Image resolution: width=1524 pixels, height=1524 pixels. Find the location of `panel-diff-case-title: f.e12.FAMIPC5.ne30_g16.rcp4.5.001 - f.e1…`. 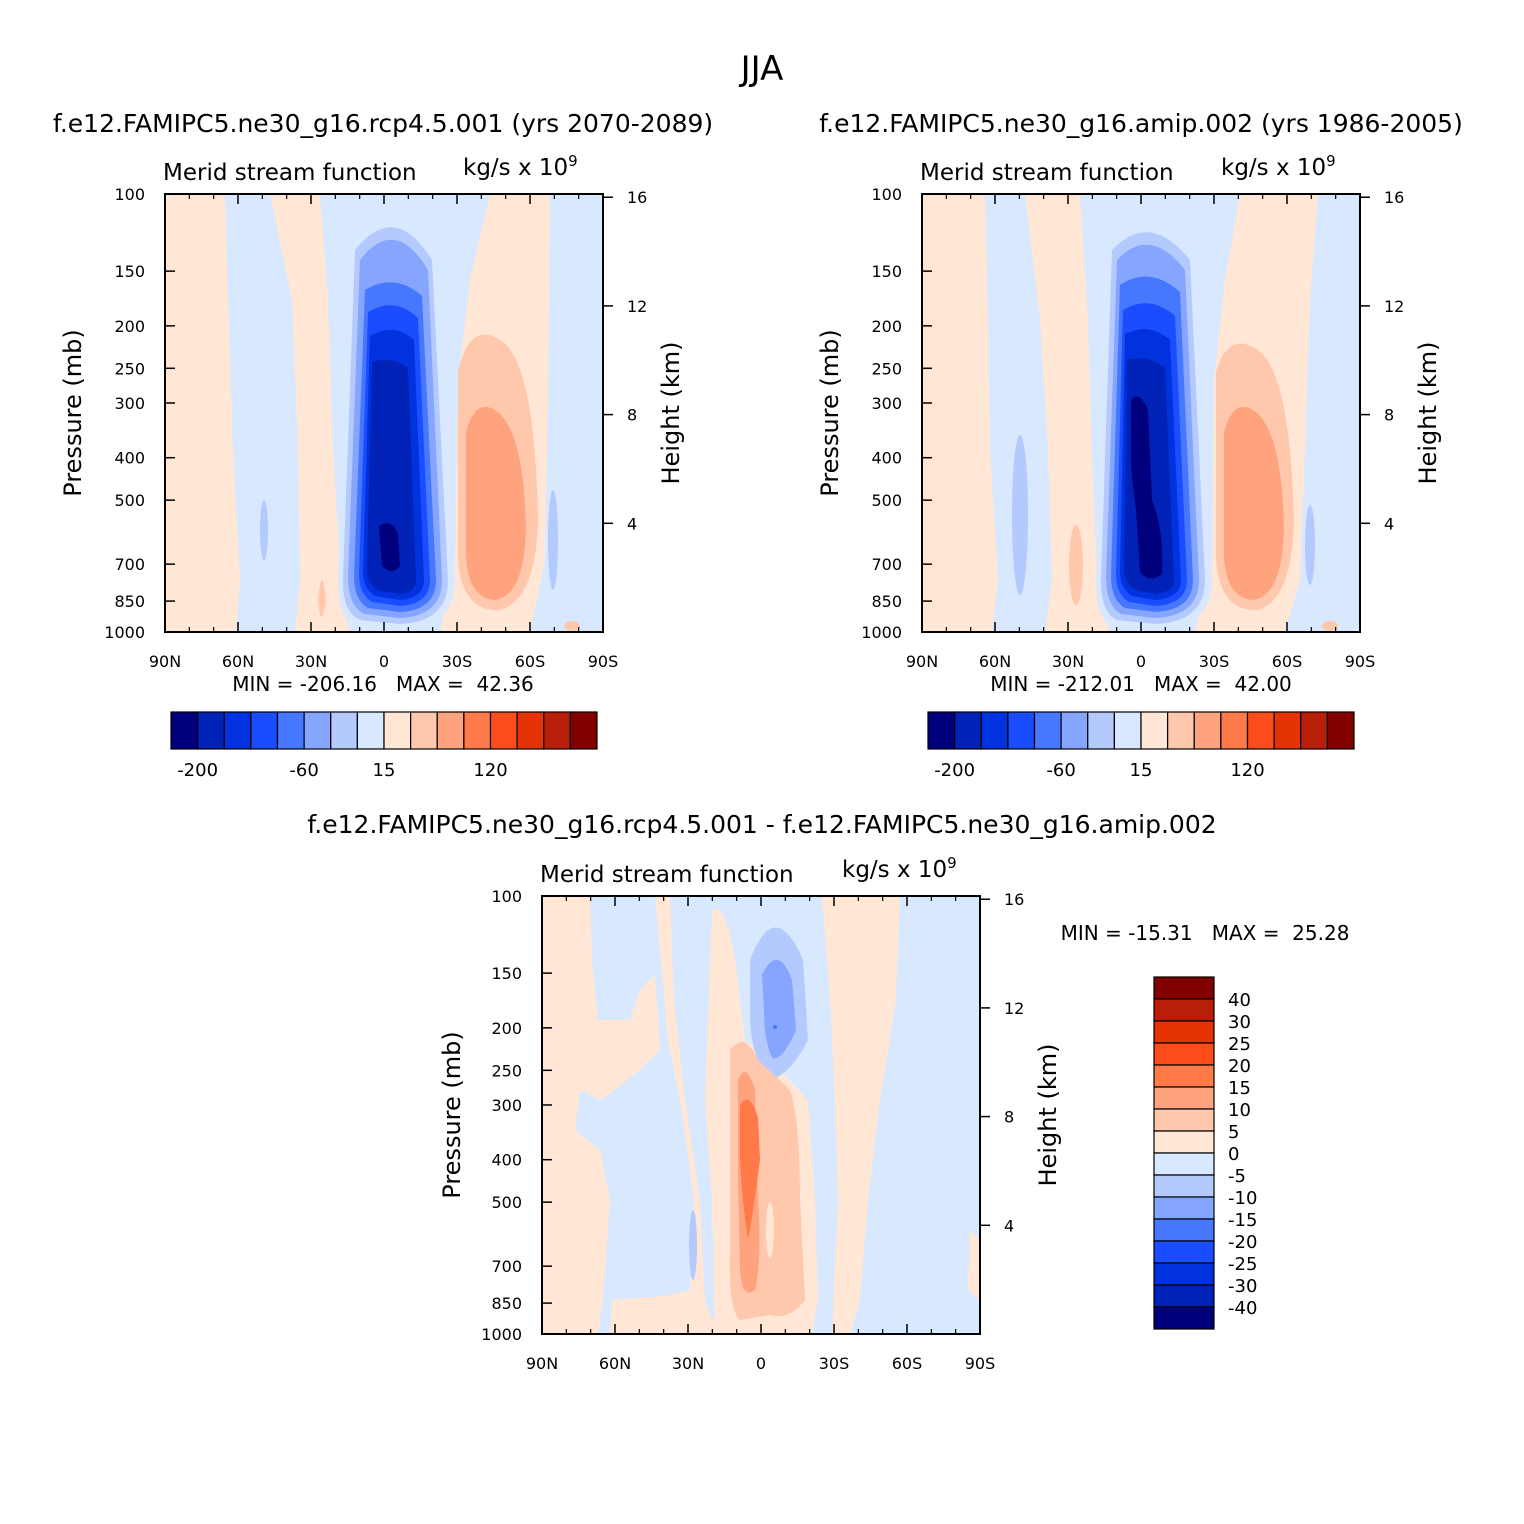

panel-diff-case-title: f.e12.FAMIPC5.ne30_g16.rcp4.5.001 - f.e1… is located at coordinates (761, 824).